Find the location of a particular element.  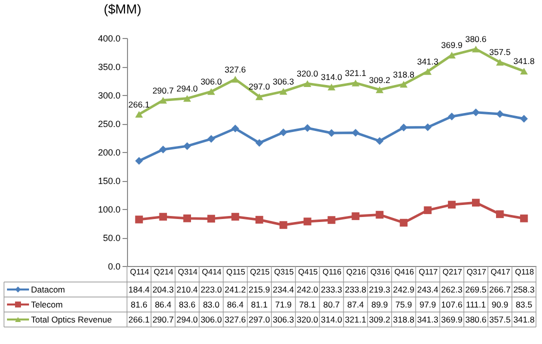

text: 297.0 is located at coordinates (259, 87).